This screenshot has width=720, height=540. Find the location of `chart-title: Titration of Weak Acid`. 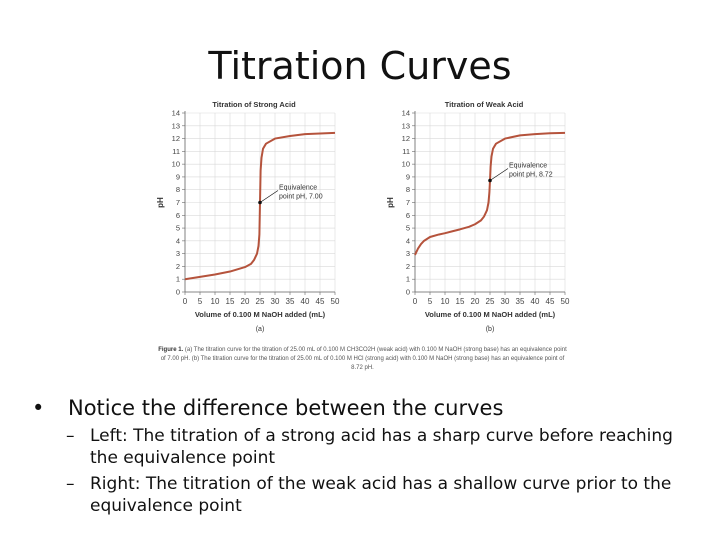

chart-title: Titration of Weak Acid is located at coordinates (484, 104).